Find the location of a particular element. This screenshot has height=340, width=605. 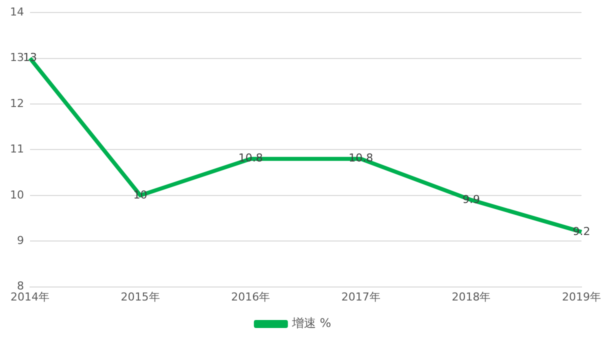

x-tick-label: 2018年 is located at coordinates (471, 297).